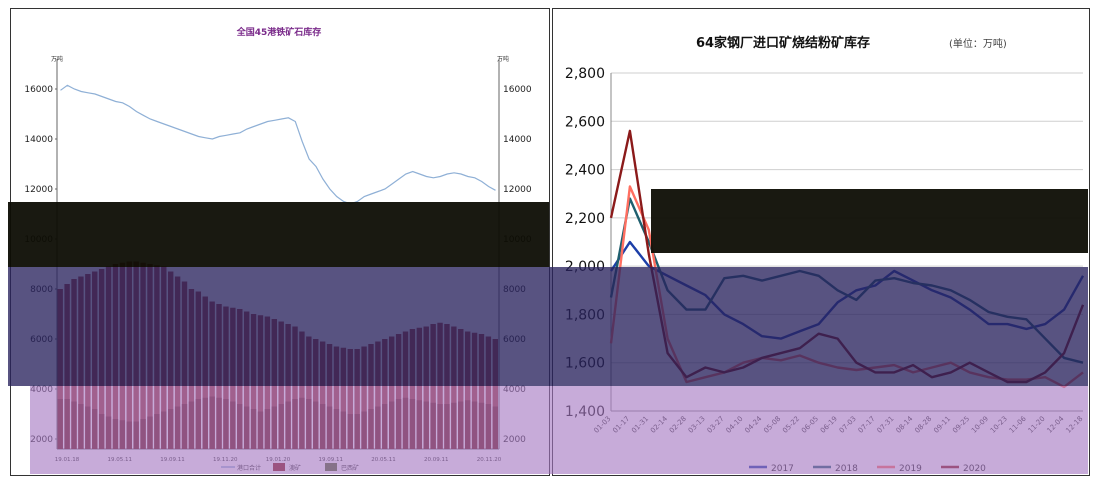 Image resolution: width=1093 pixels, height=481 pixels. What do you see at coordinates (279, 32) in the screenshot?
I see `chart-title: 全国45港铁矿石库存` at bounding box center [279, 32].